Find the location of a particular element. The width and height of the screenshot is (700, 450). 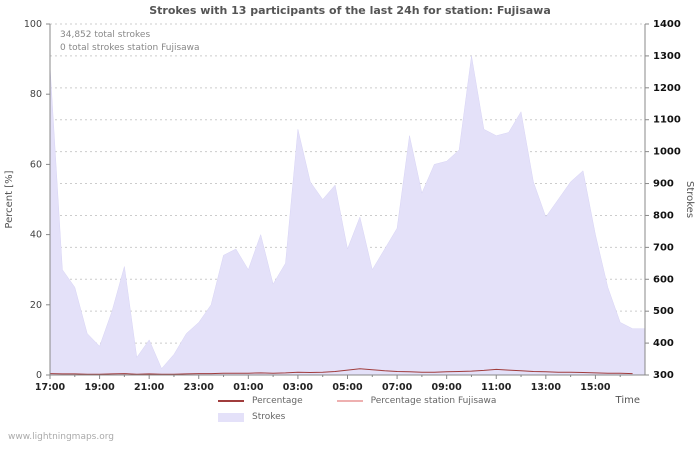

x-axis-label: Time is located at coordinates (627, 400).